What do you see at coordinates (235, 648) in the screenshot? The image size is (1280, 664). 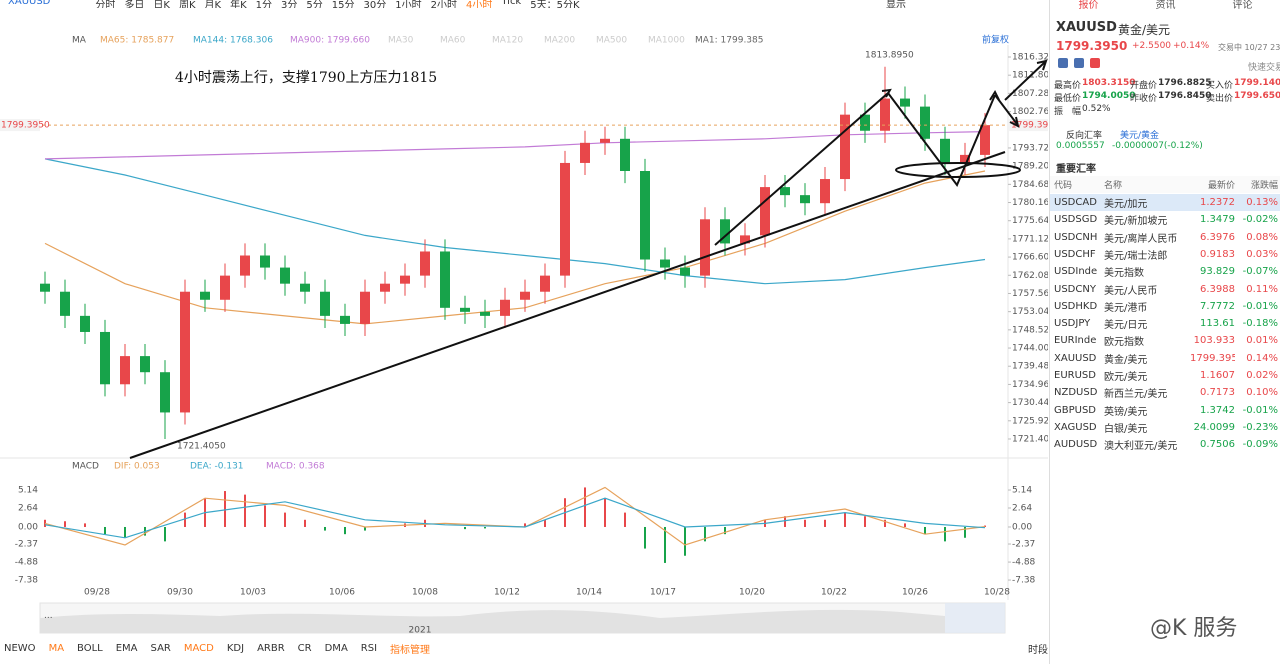 I see `indicator-tab: KDJ` at bounding box center [235, 648].